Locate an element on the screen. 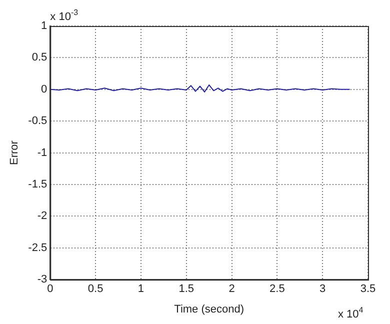 The image size is (390, 324). x-tick-label: 0.5 is located at coordinates (96, 289).